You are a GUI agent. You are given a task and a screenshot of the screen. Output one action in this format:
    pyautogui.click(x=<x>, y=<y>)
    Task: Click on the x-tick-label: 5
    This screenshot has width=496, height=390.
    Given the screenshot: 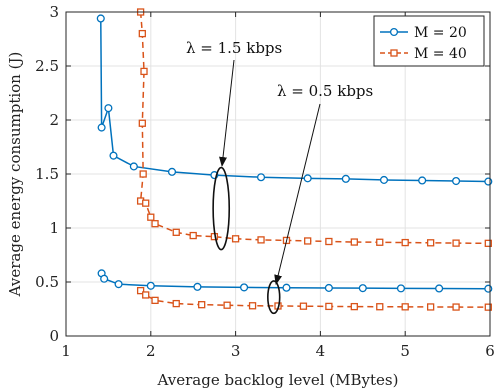 What is the action you would take?
    pyautogui.click(x=405, y=351)
    